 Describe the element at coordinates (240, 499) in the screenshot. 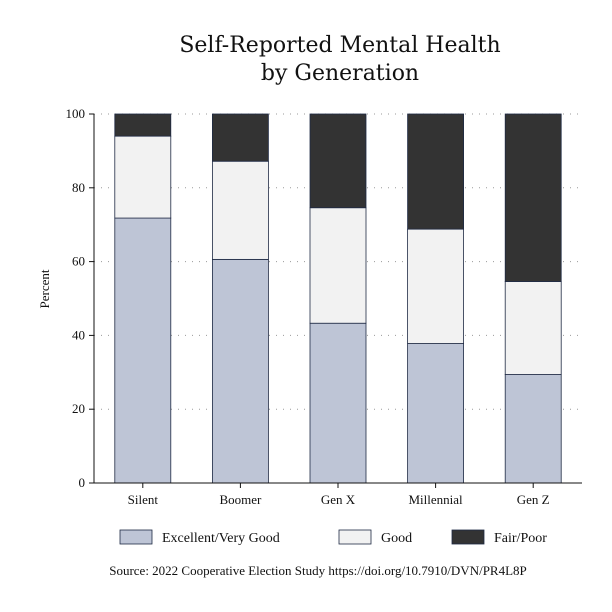

I see `x-tick-label: Boomer` at that location.